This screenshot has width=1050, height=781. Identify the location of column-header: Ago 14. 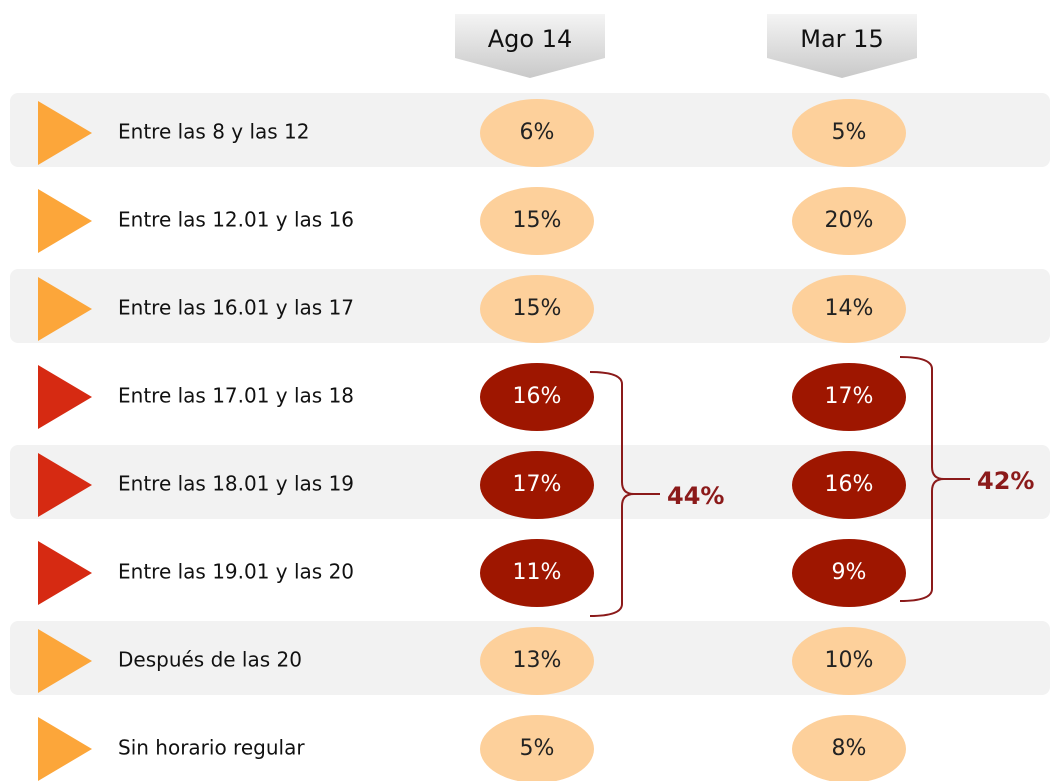
(530, 39).